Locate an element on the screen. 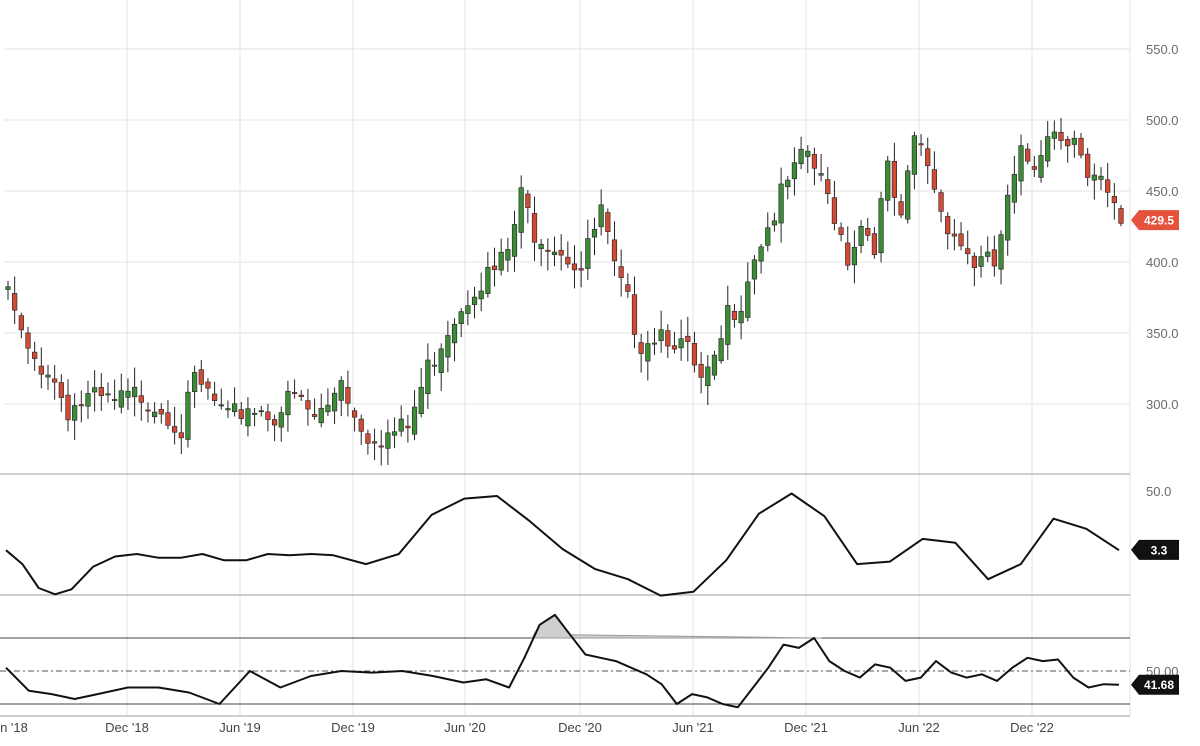 This screenshot has height=746, width=1200. oscillator-line is located at coordinates (562, 544).